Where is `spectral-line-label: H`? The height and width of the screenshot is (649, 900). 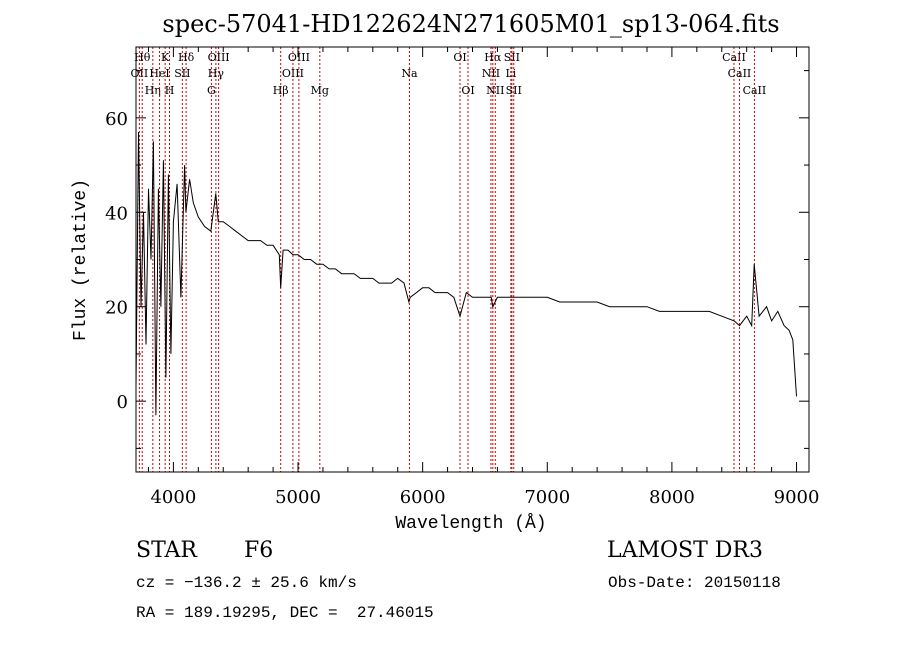
spectral-line-label: H is located at coordinates (170, 90).